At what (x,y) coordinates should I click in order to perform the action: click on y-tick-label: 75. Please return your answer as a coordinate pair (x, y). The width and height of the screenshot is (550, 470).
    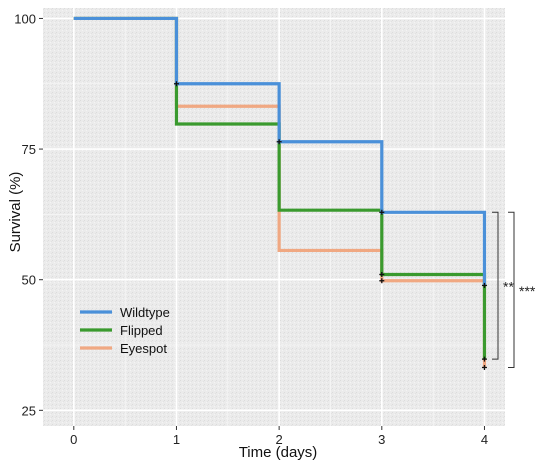
    Looking at the image, I should click on (29, 149).